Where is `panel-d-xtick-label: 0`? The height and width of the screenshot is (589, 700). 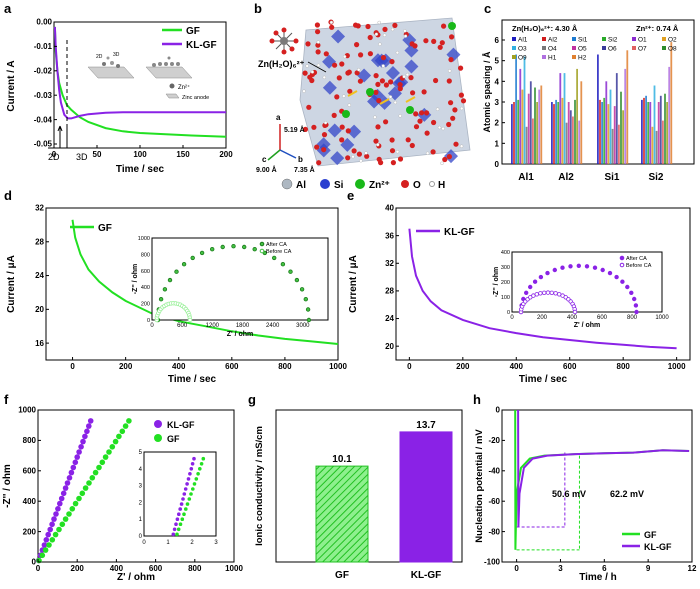
panel-d-xtick-label: 0 is located at coordinates (72, 366).